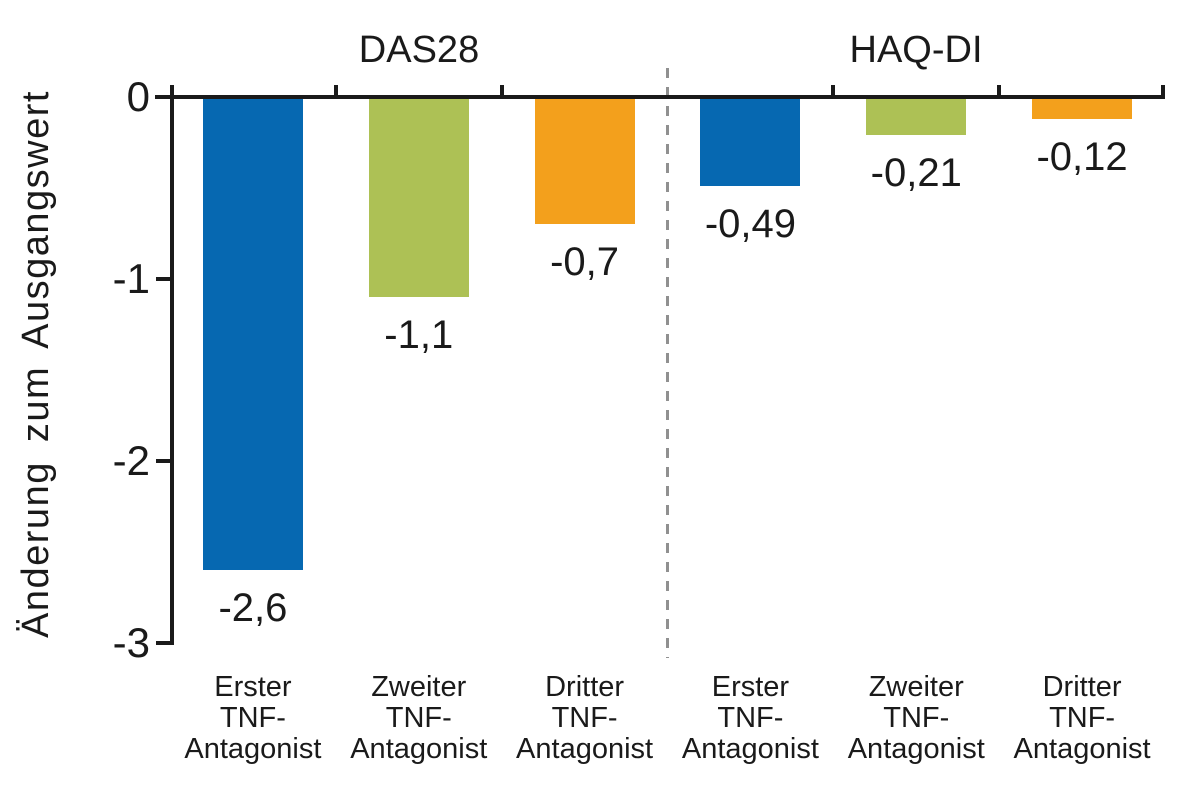  Describe the element at coordinates (253, 608) in the screenshot. I see `bar-value-label: -2,6` at that location.